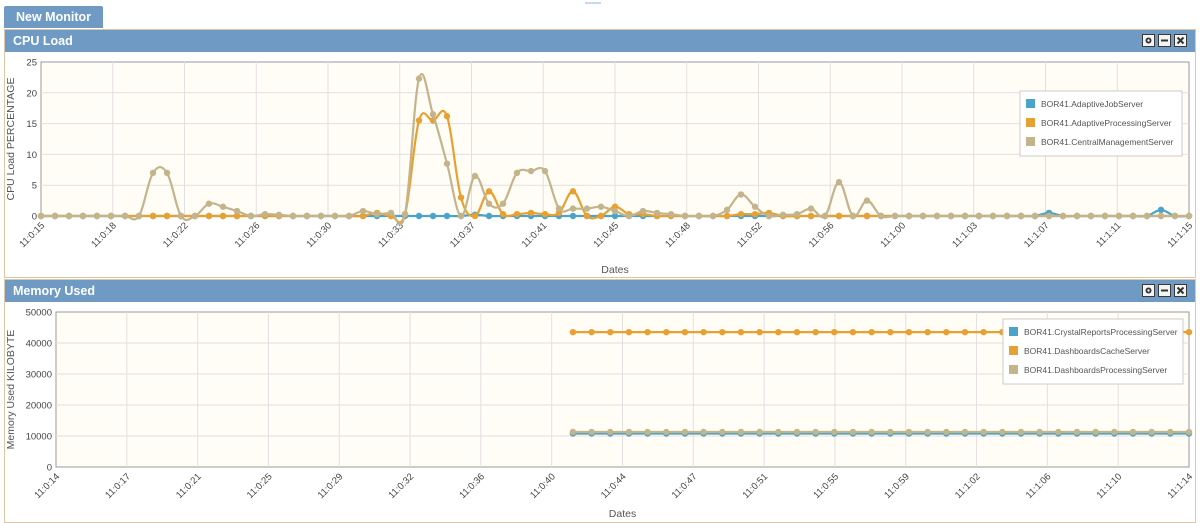  Describe the element at coordinates (53, 17) in the screenshot. I see `tab-new-monitor: New Monitor` at that location.